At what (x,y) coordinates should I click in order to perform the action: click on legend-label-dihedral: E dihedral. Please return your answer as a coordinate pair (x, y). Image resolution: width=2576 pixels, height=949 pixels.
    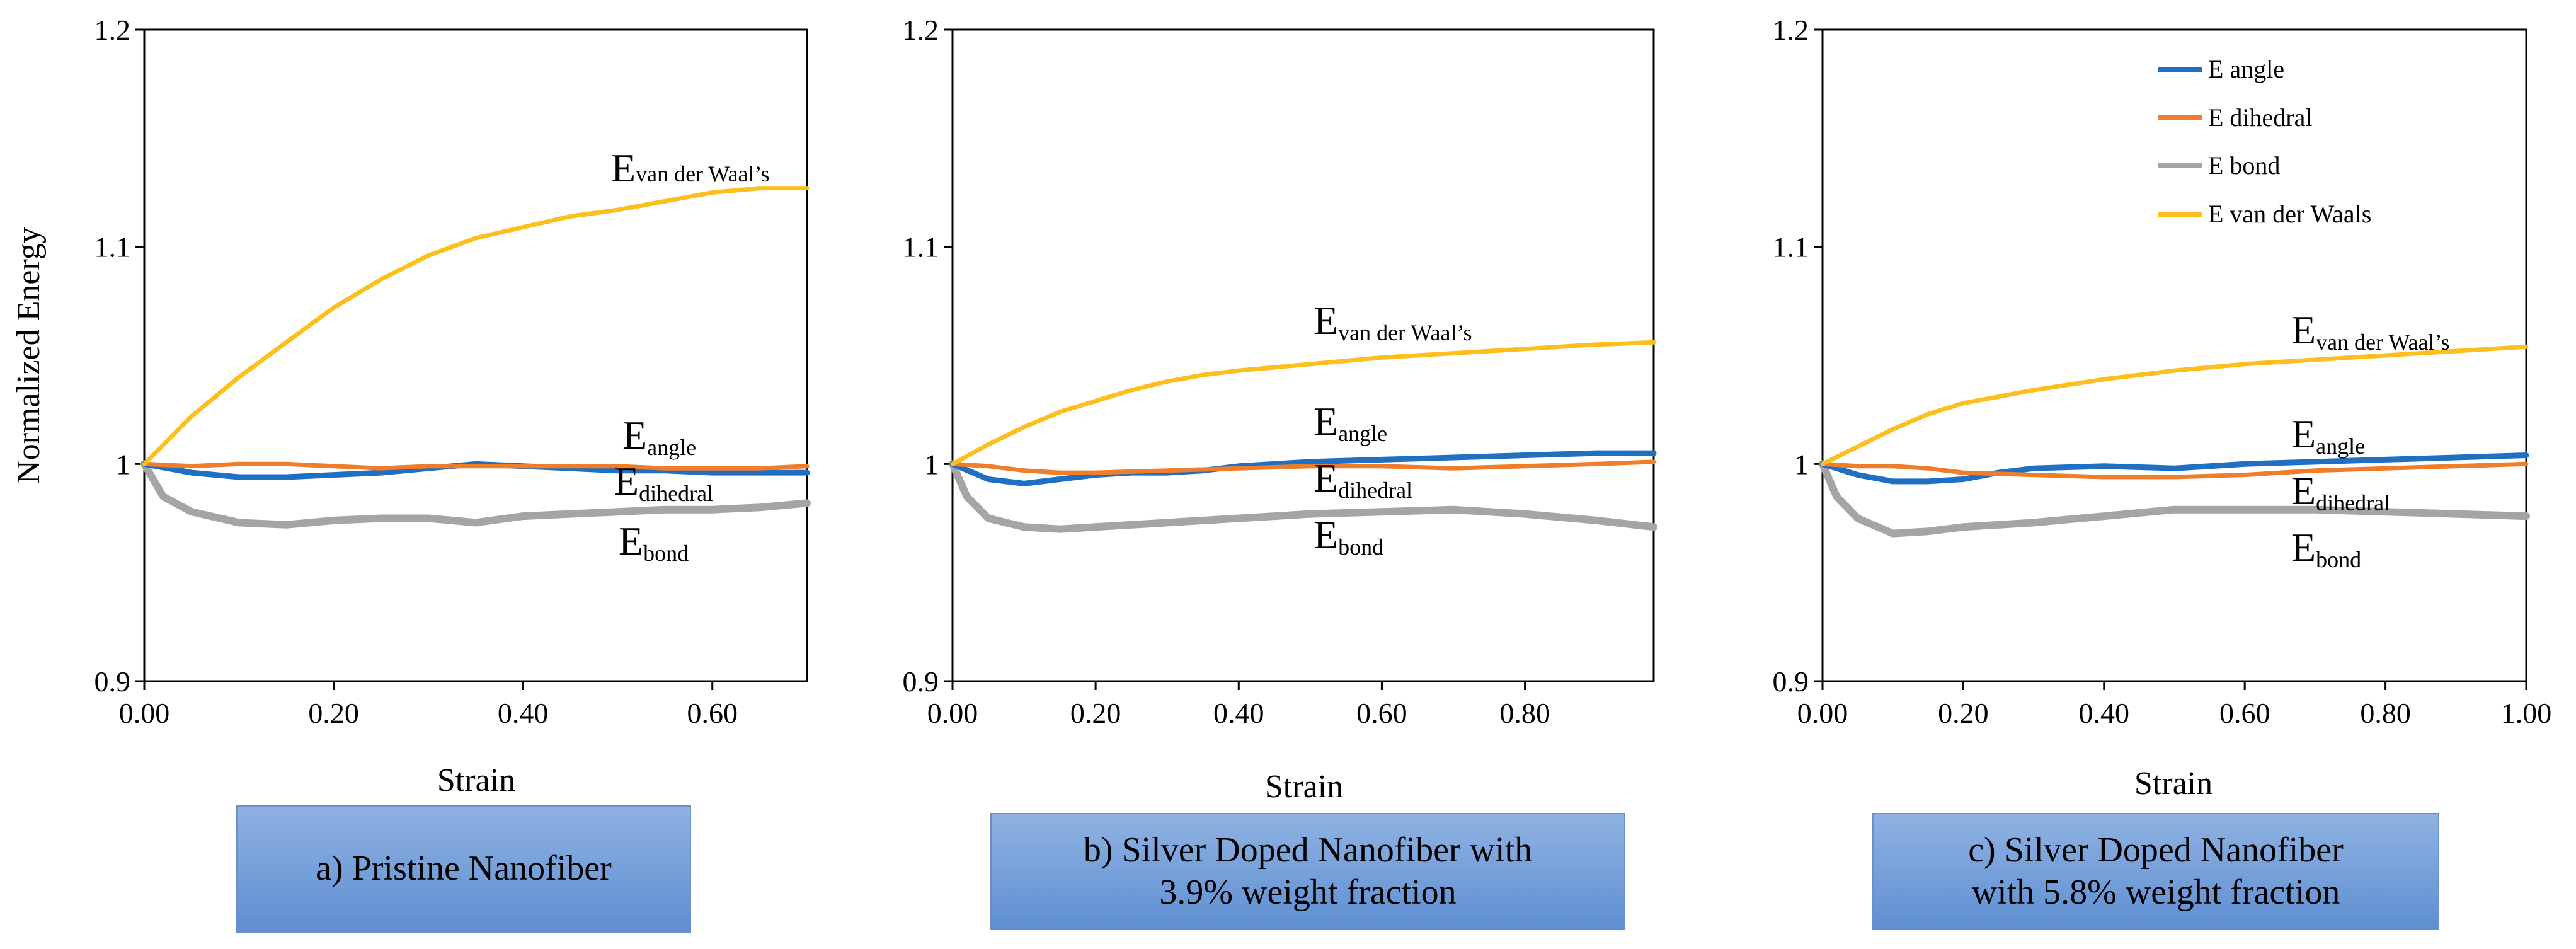
    Looking at the image, I should click on (2261, 117).